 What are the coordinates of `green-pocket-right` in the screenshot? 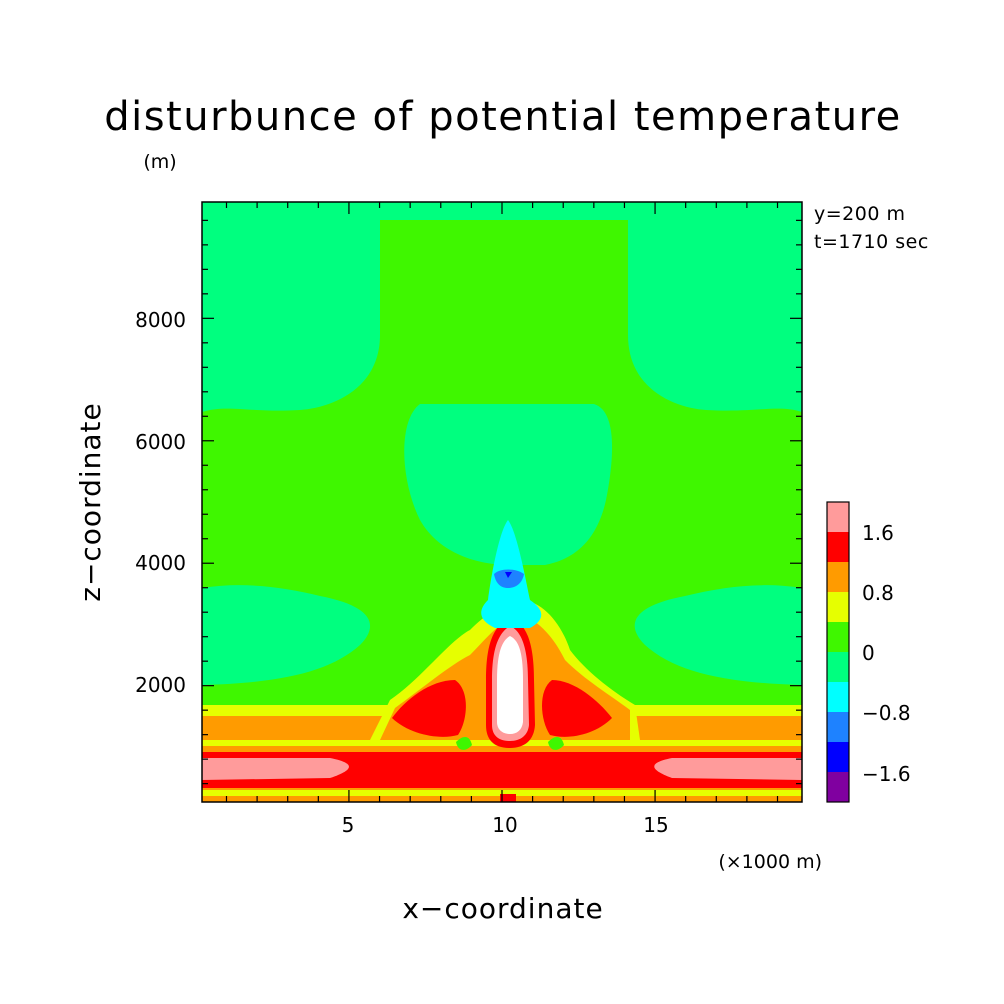 It's located at (556, 743).